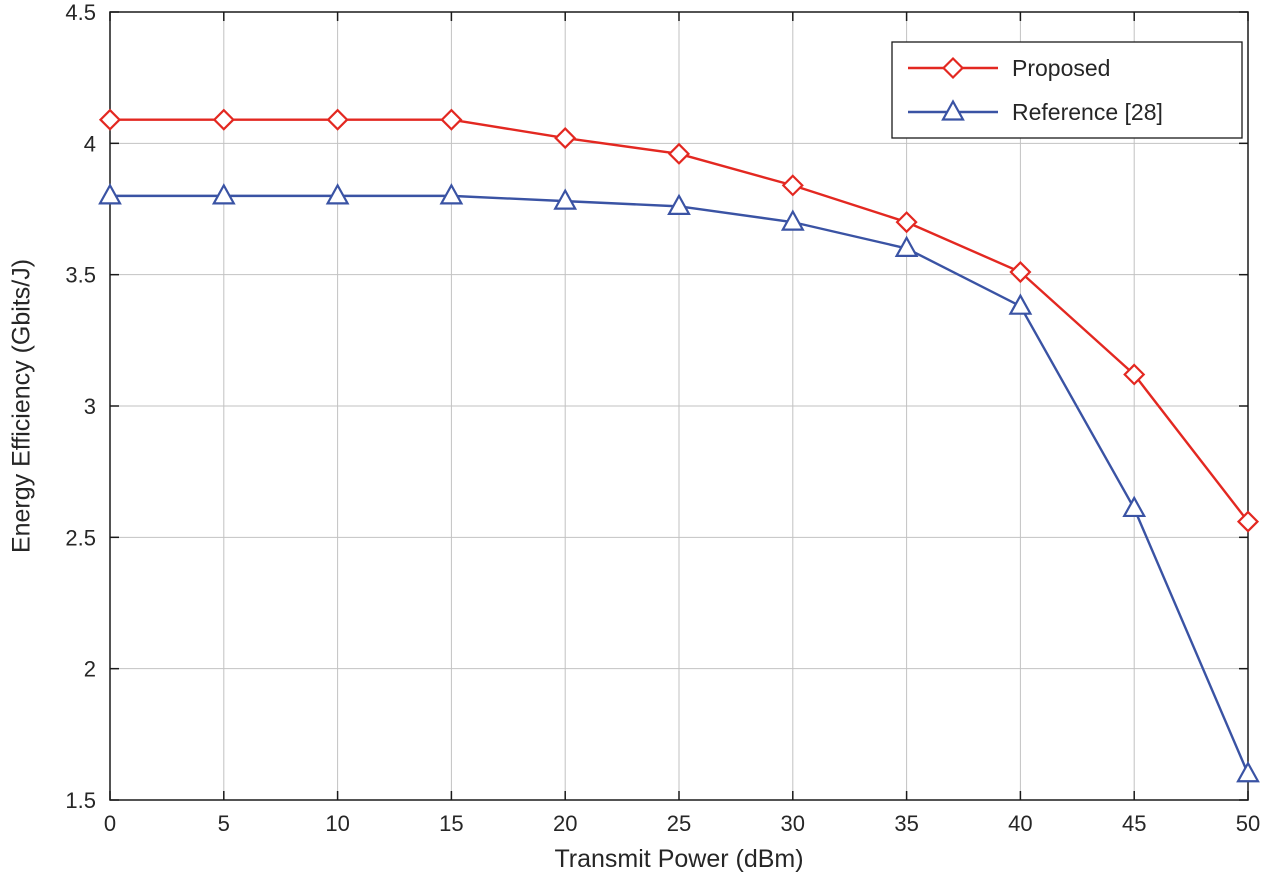 The width and height of the screenshot is (1262, 892). I want to click on x-tick-label: 25, so click(679, 823).